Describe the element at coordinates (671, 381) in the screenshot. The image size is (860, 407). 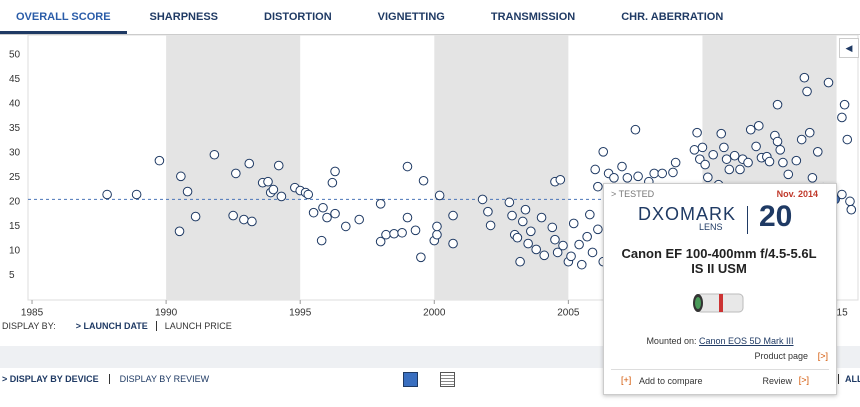
I see `compare: Add to compare` at that location.